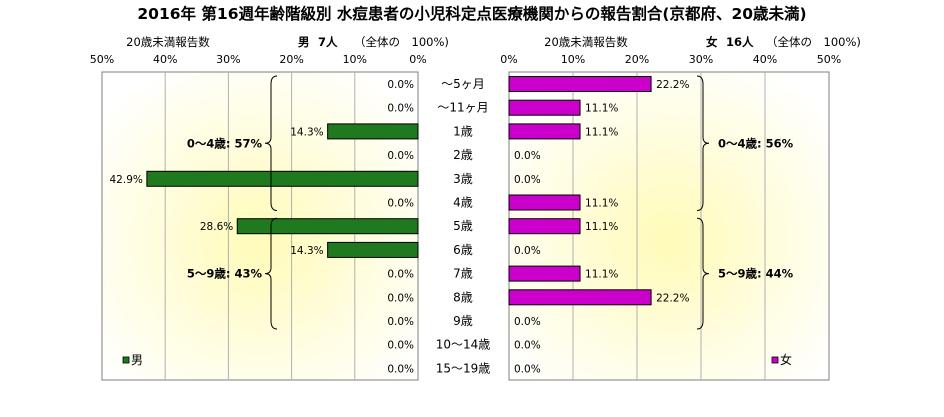  I want to click on category-label: 3歳, so click(463, 179).